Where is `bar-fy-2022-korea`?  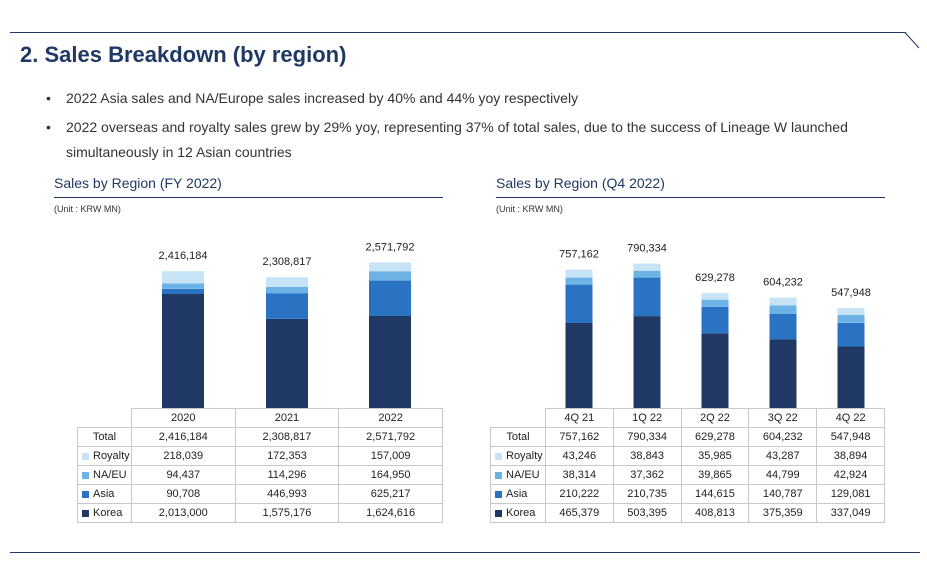
bar-fy-2022-korea is located at coordinates (390, 362).